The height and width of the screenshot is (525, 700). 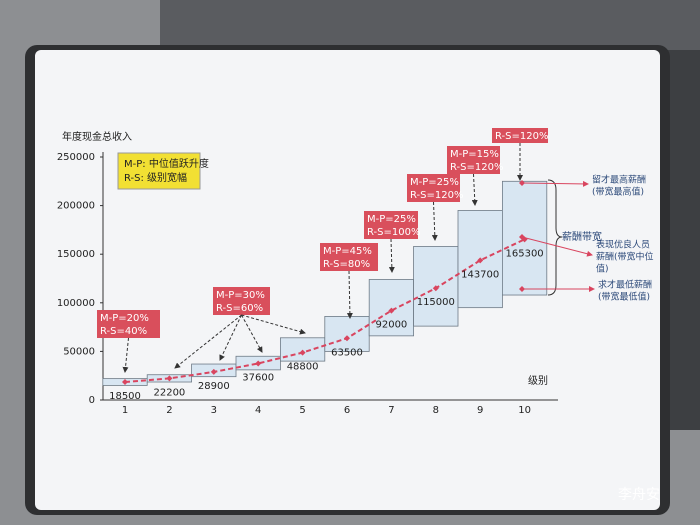 What do you see at coordinates (524, 410) in the screenshot?
I see `x-tick-label: 10` at bounding box center [524, 410].